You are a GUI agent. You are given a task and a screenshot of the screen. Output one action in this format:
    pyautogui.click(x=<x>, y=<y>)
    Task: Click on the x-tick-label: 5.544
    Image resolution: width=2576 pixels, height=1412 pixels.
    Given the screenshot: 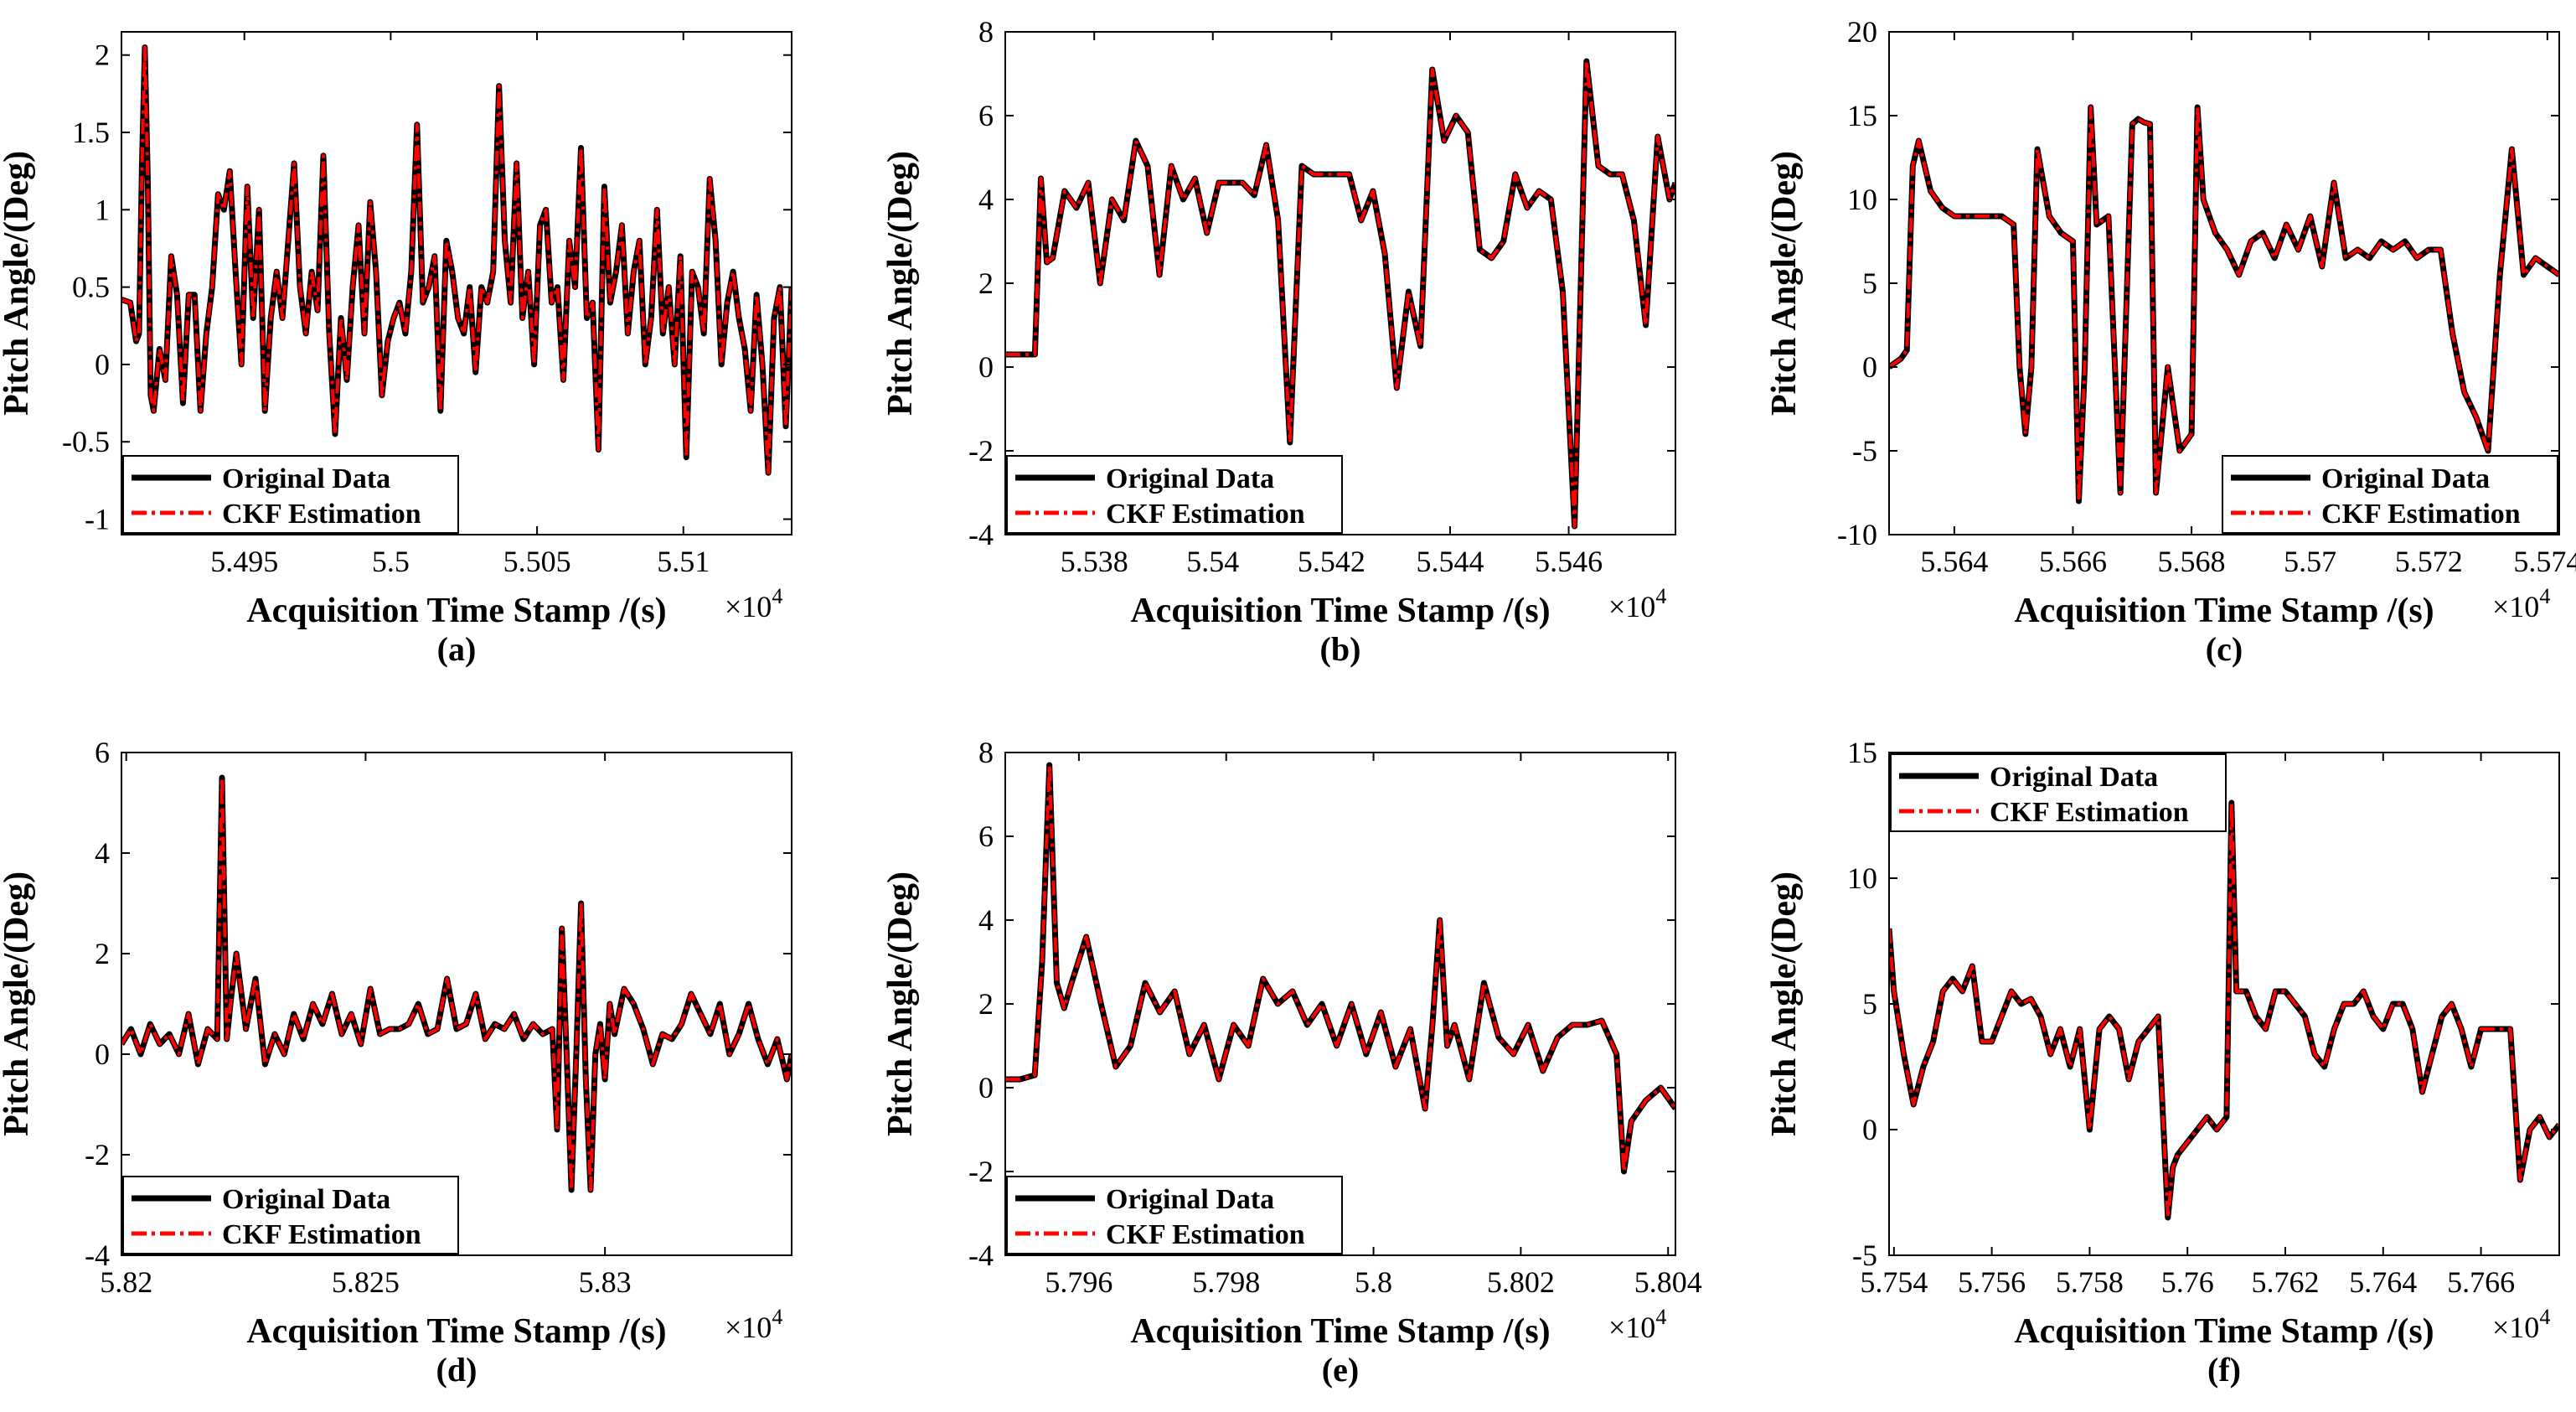 What is the action you would take?
    pyautogui.click(x=1450, y=561)
    